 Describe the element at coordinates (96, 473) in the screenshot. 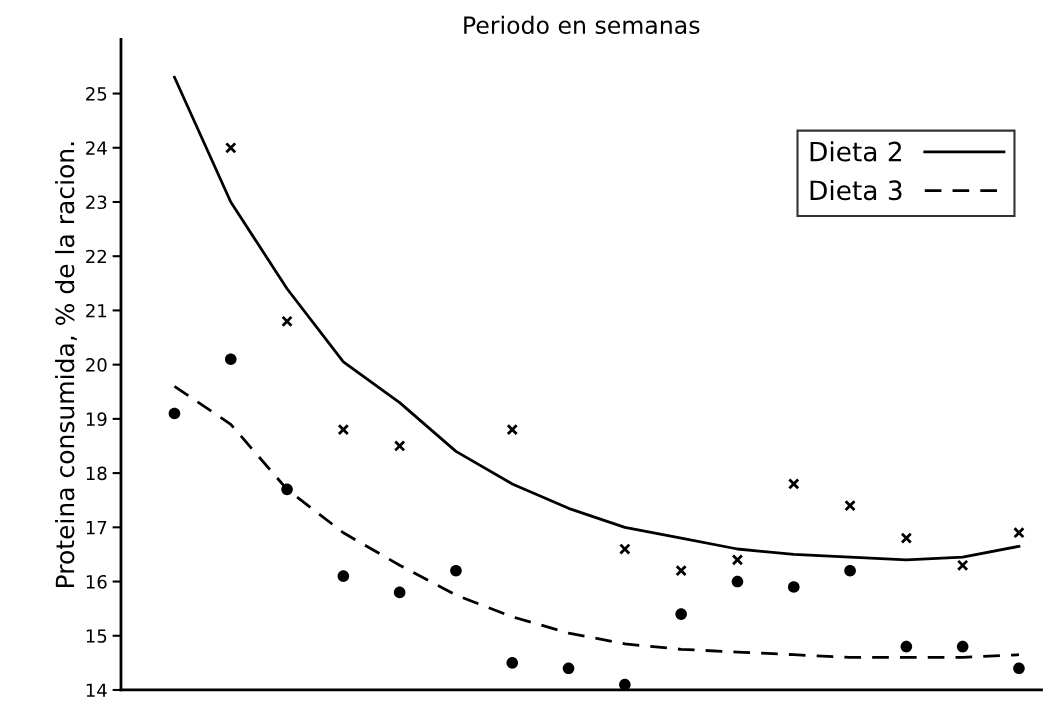

I see `y-tick-label: 18` at that location.